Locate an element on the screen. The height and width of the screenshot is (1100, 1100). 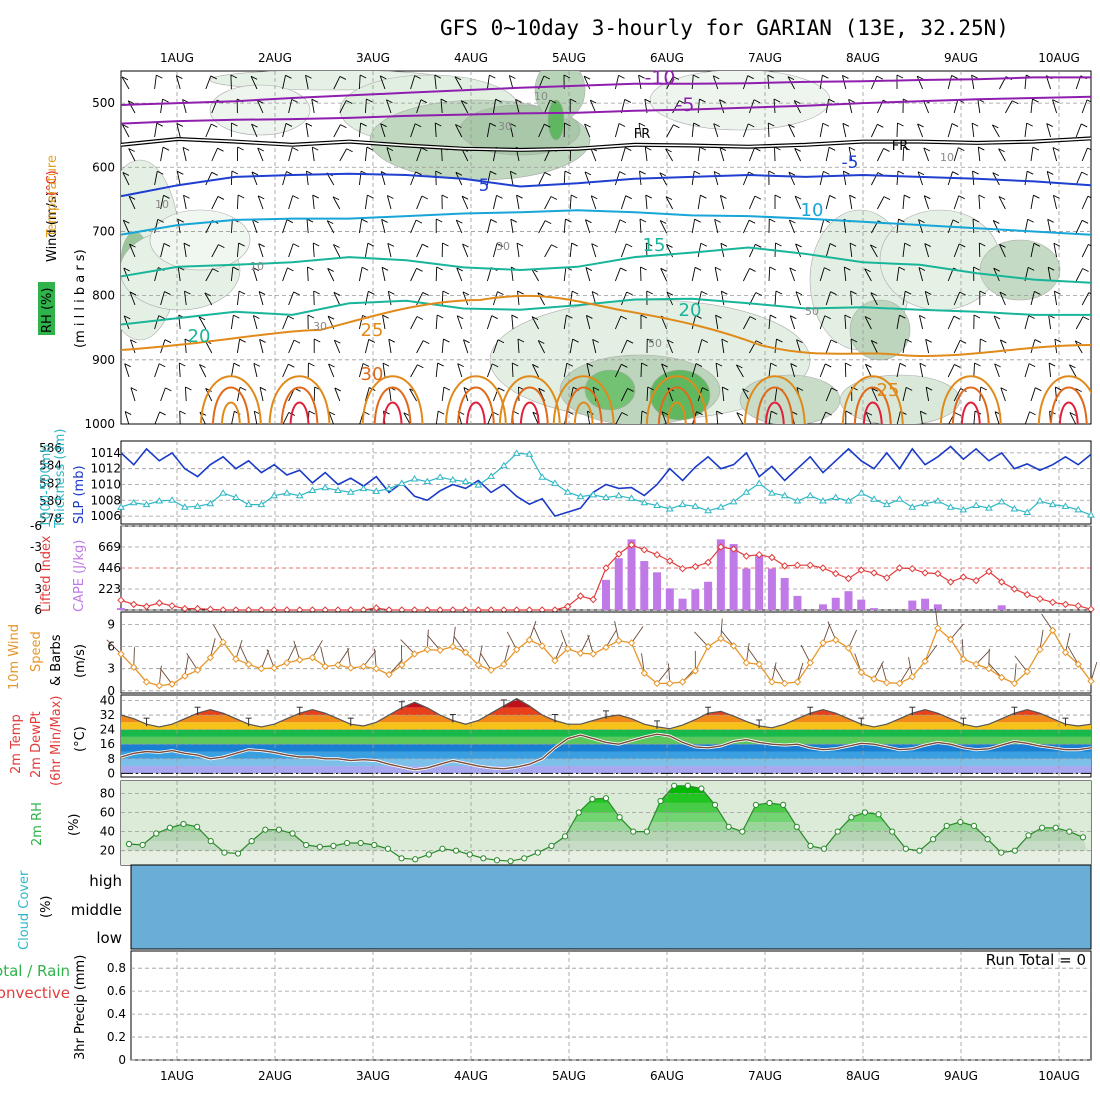
top-day-label: 9AUG is located at coordinates (961, 58).